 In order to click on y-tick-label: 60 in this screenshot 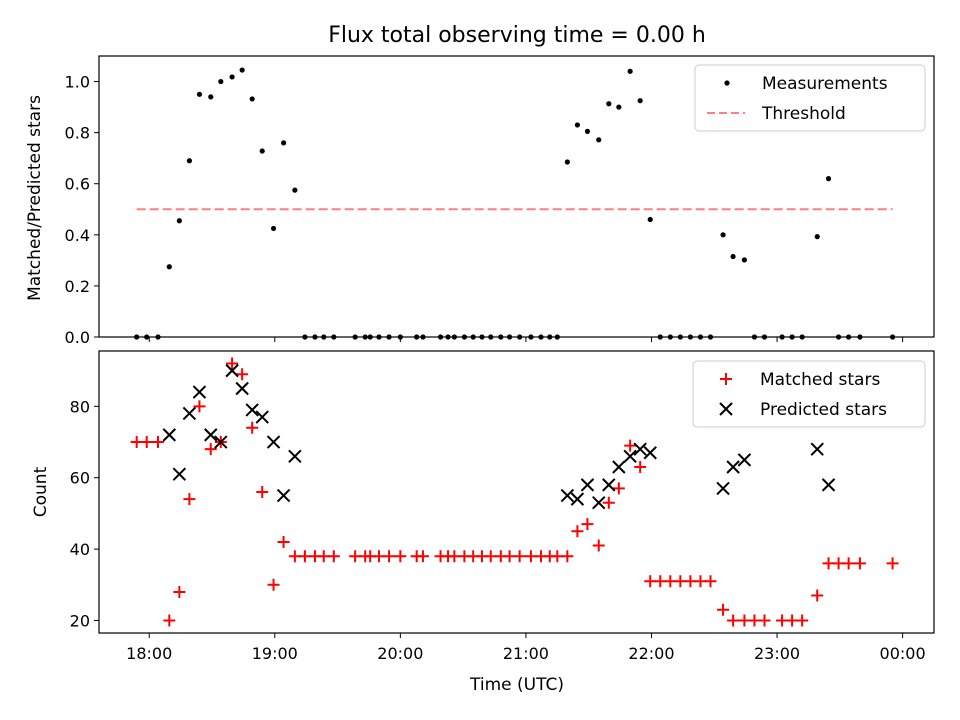, I will do `click(80, 478)`.